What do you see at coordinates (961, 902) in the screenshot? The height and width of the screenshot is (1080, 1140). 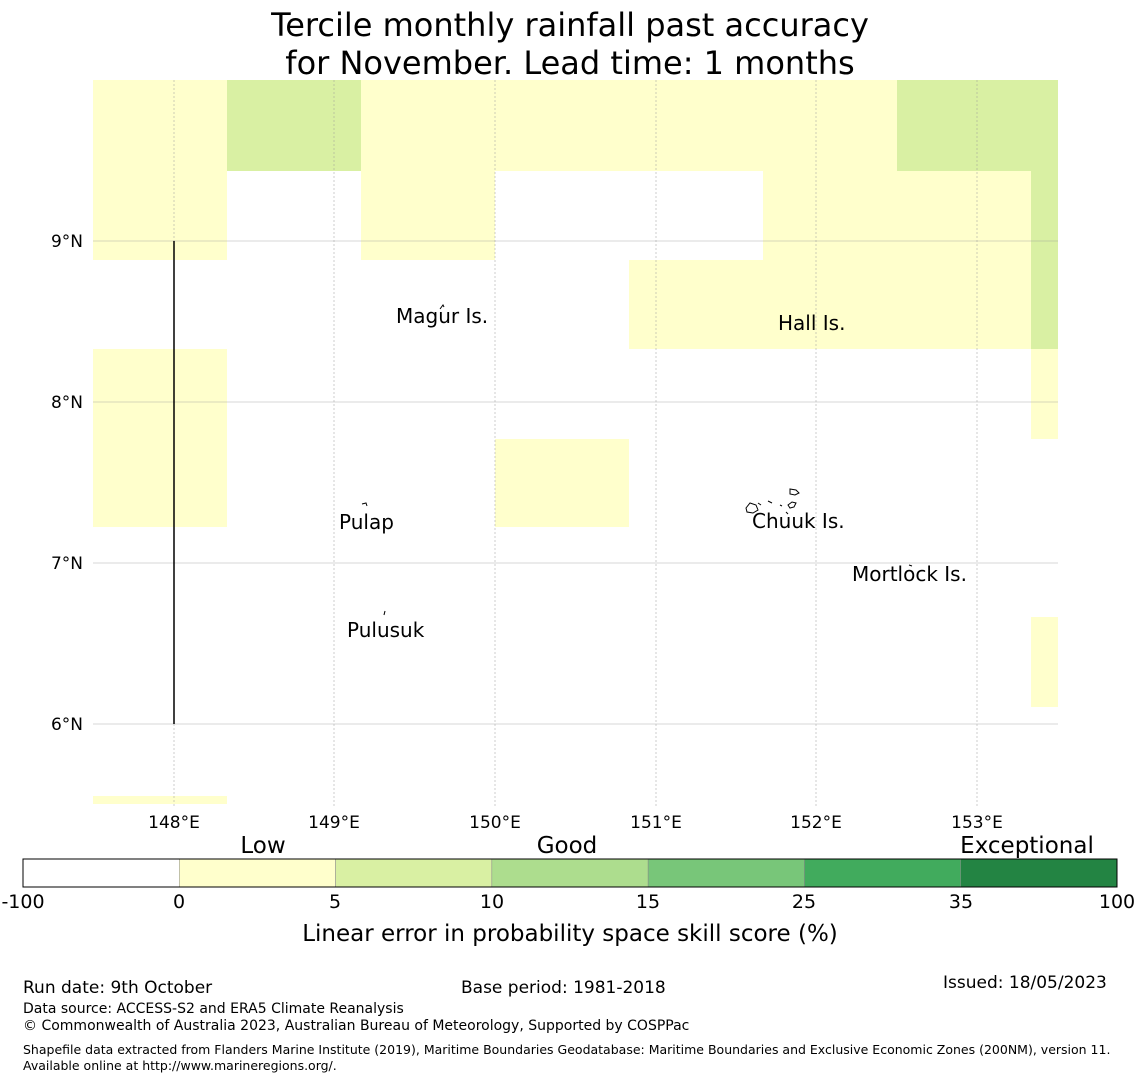 I see `colorbar-tick-label: 35` at bounding box center [961, 902].